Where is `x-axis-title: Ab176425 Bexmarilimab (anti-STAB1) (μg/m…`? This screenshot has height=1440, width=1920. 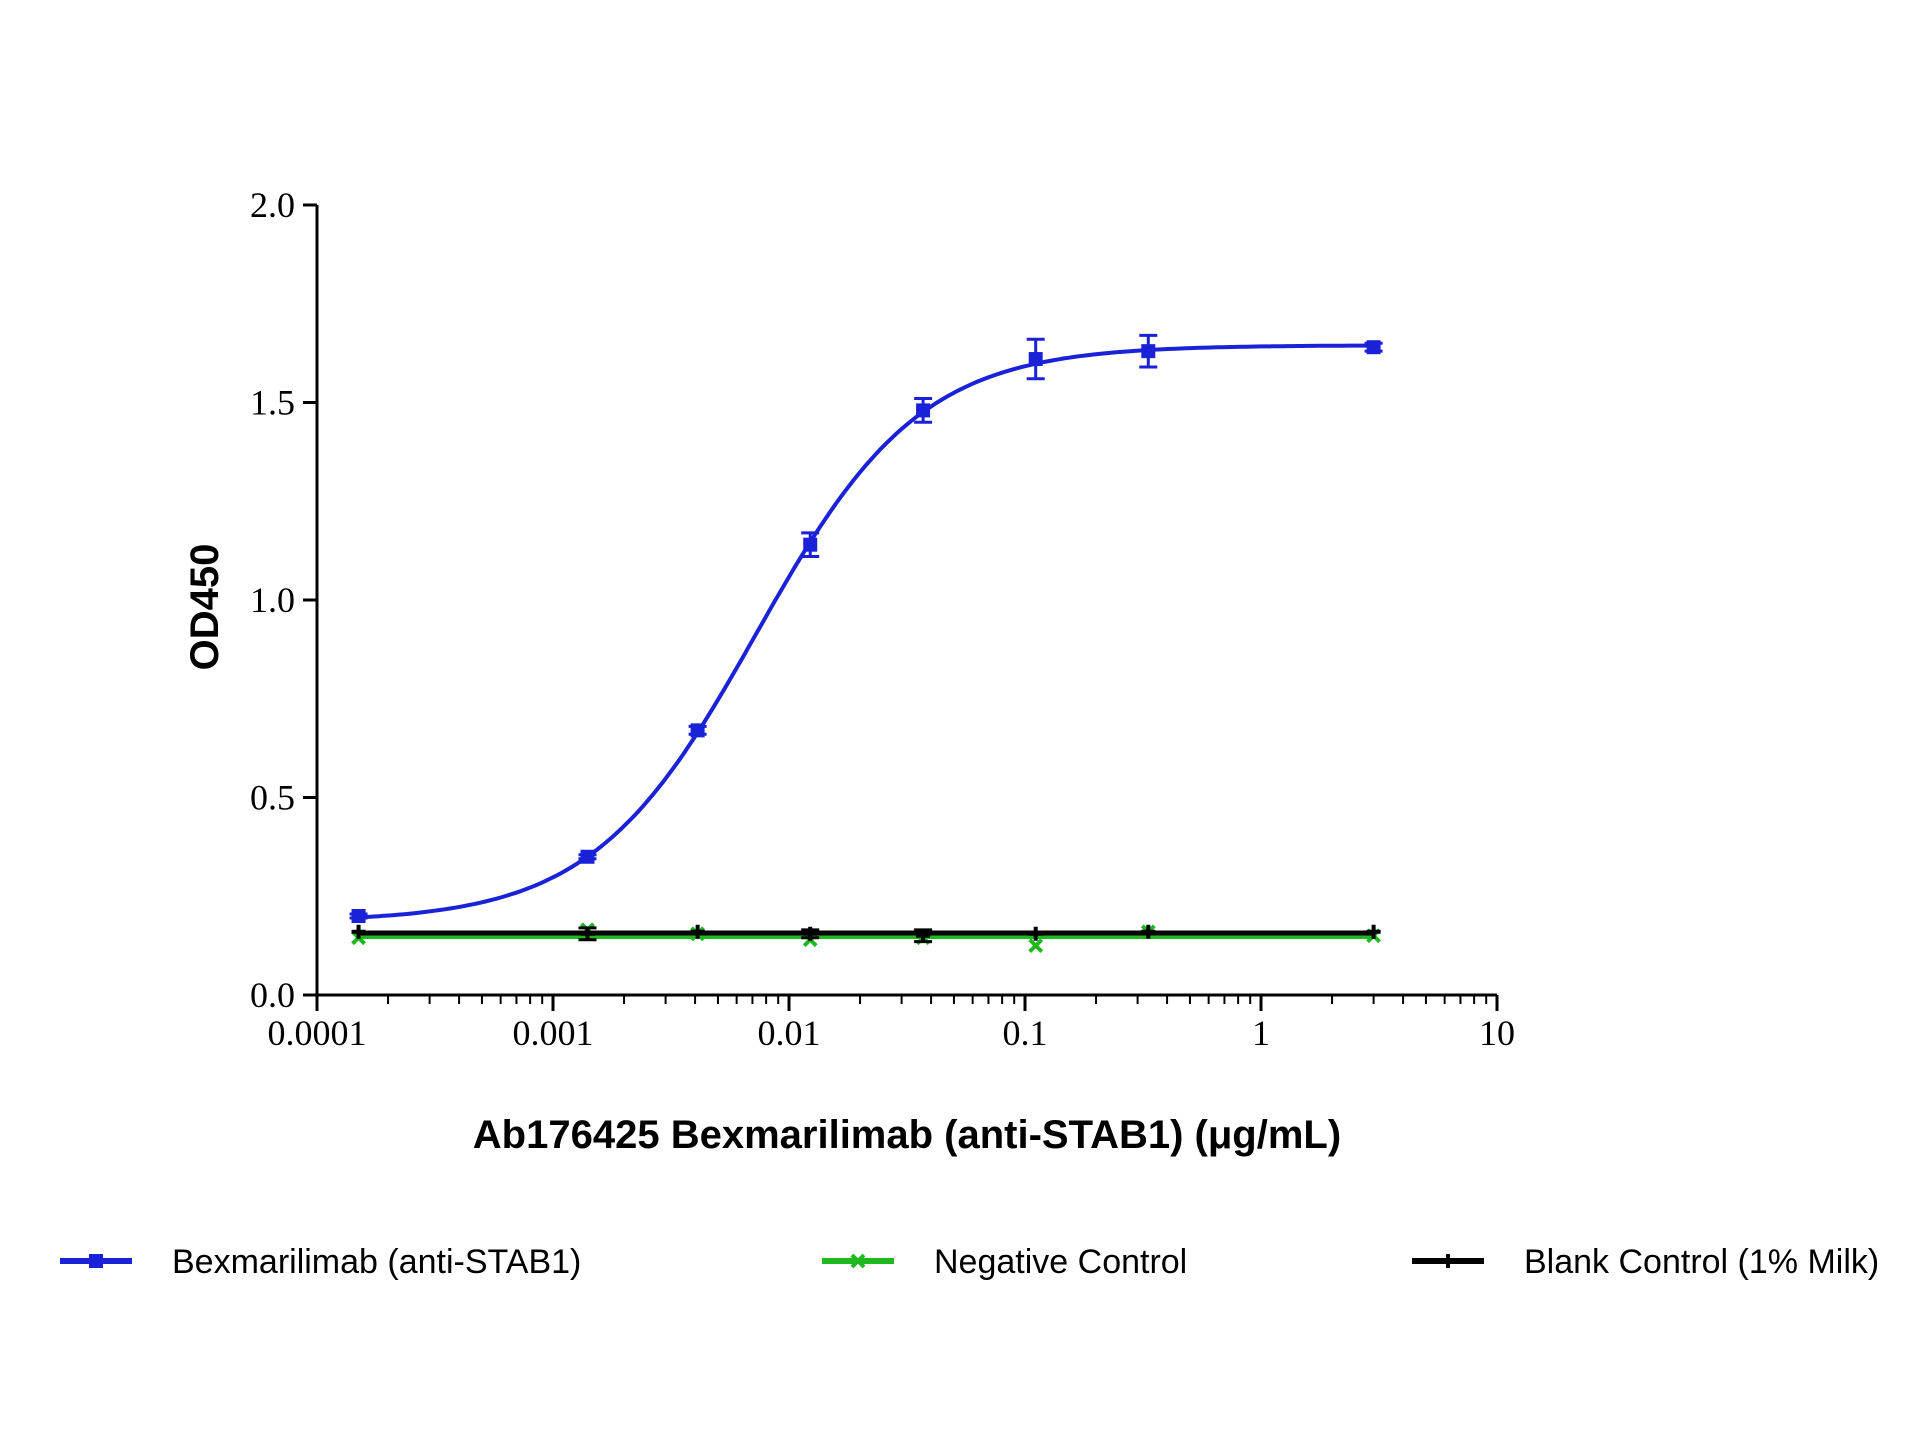
x-axis-title: Ab176425 Bexmarilimab (anti-STAB1) (μg/m… is located at coordinates (907, 1135).